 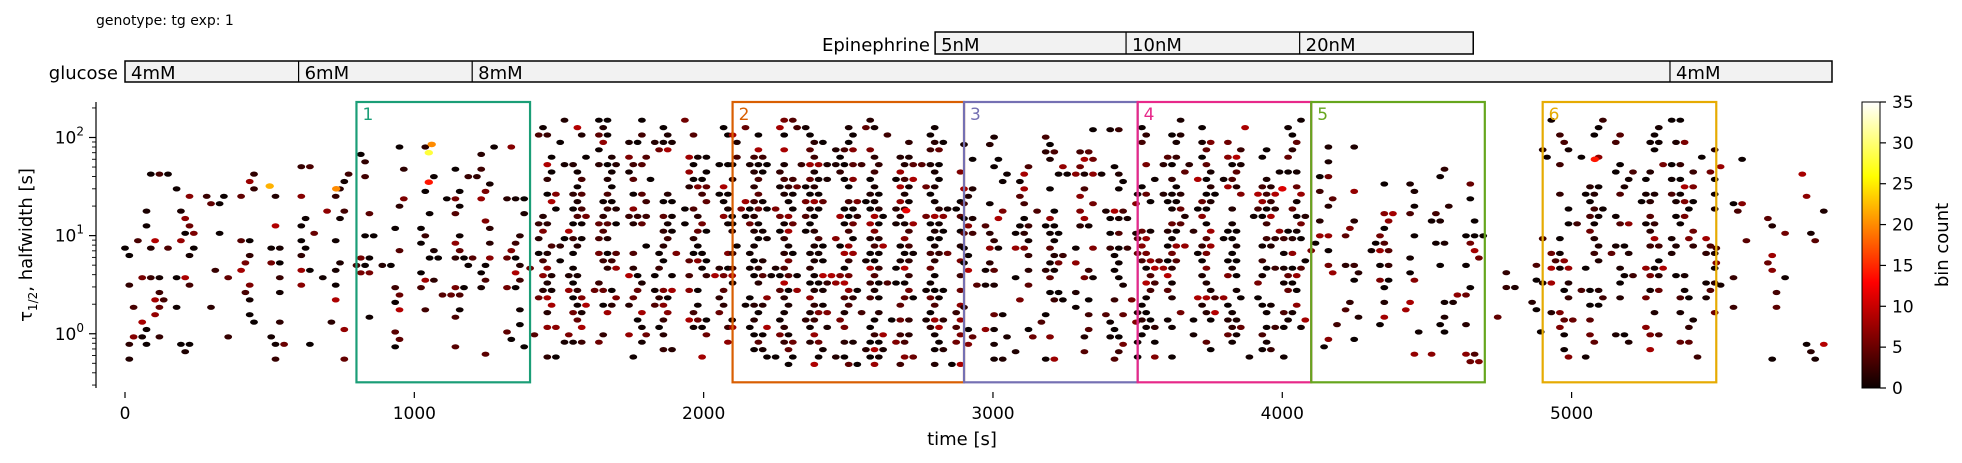 I want to click on colorbar, so click(x=1871, y=245).